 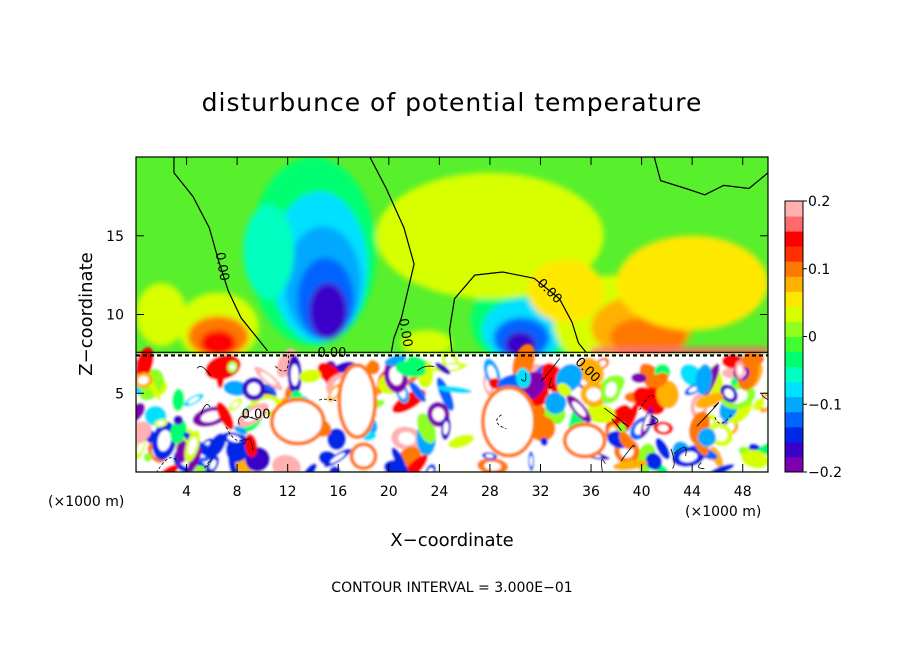 I want to click on colorbar-tick-label: −0.1, so click(x=825, y=405).